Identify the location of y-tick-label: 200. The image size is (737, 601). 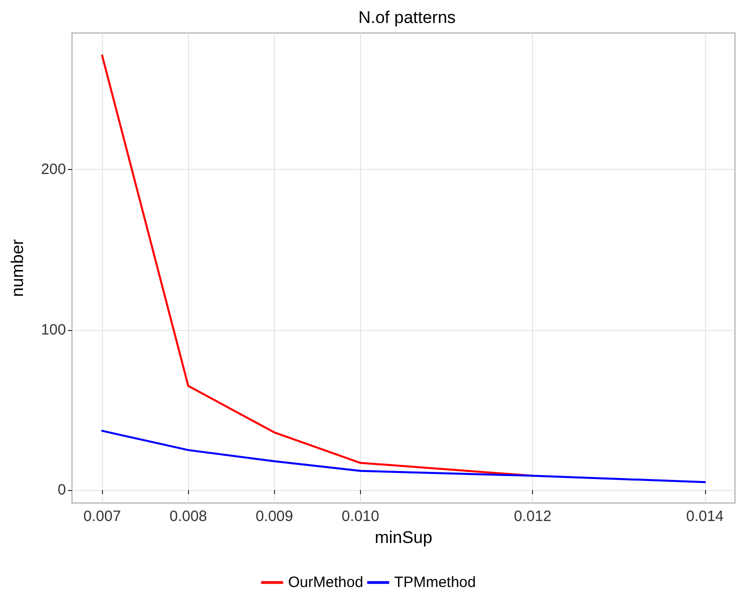
(53, 169).